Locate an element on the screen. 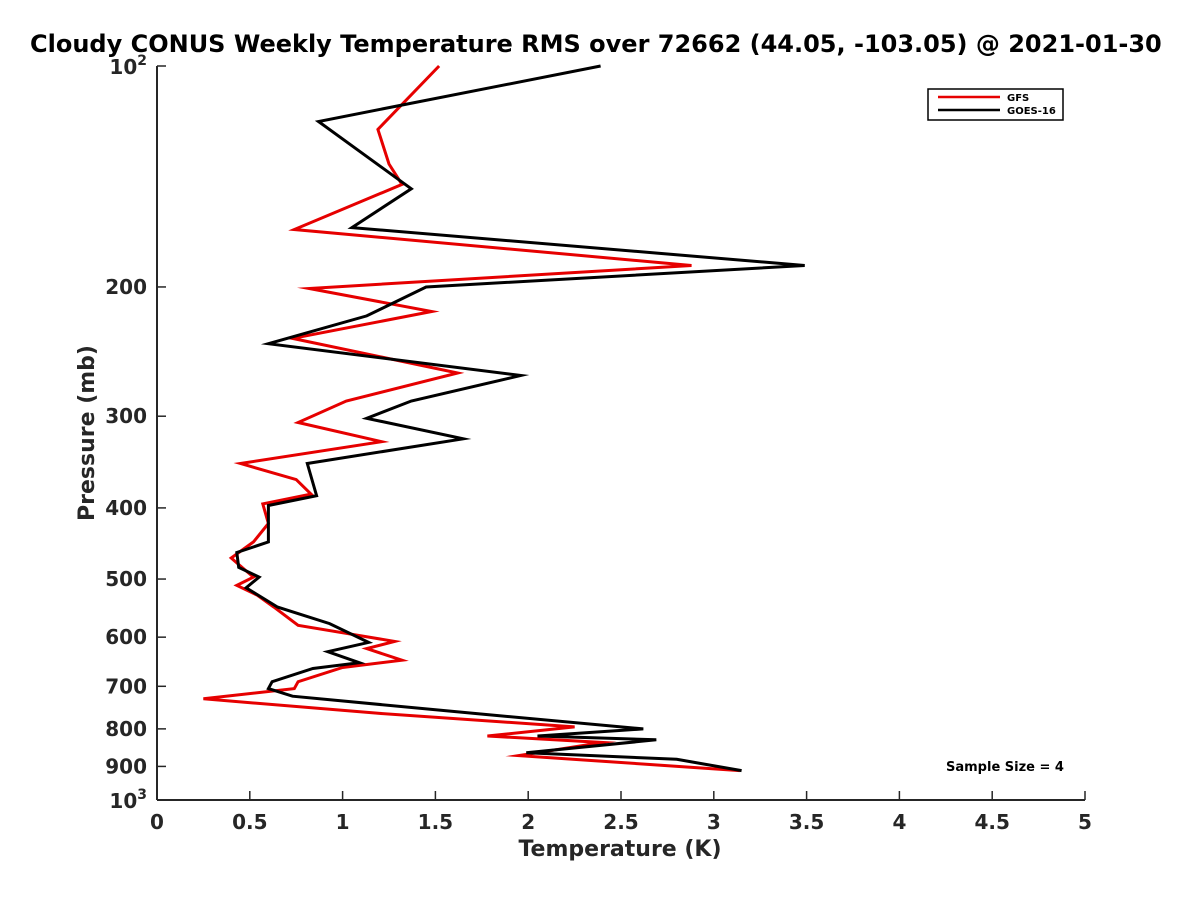 Image resolution: width=1200 pixels, height=904 pixels. legend-label-gfs: GFS is located at coordinates (1018, 98).